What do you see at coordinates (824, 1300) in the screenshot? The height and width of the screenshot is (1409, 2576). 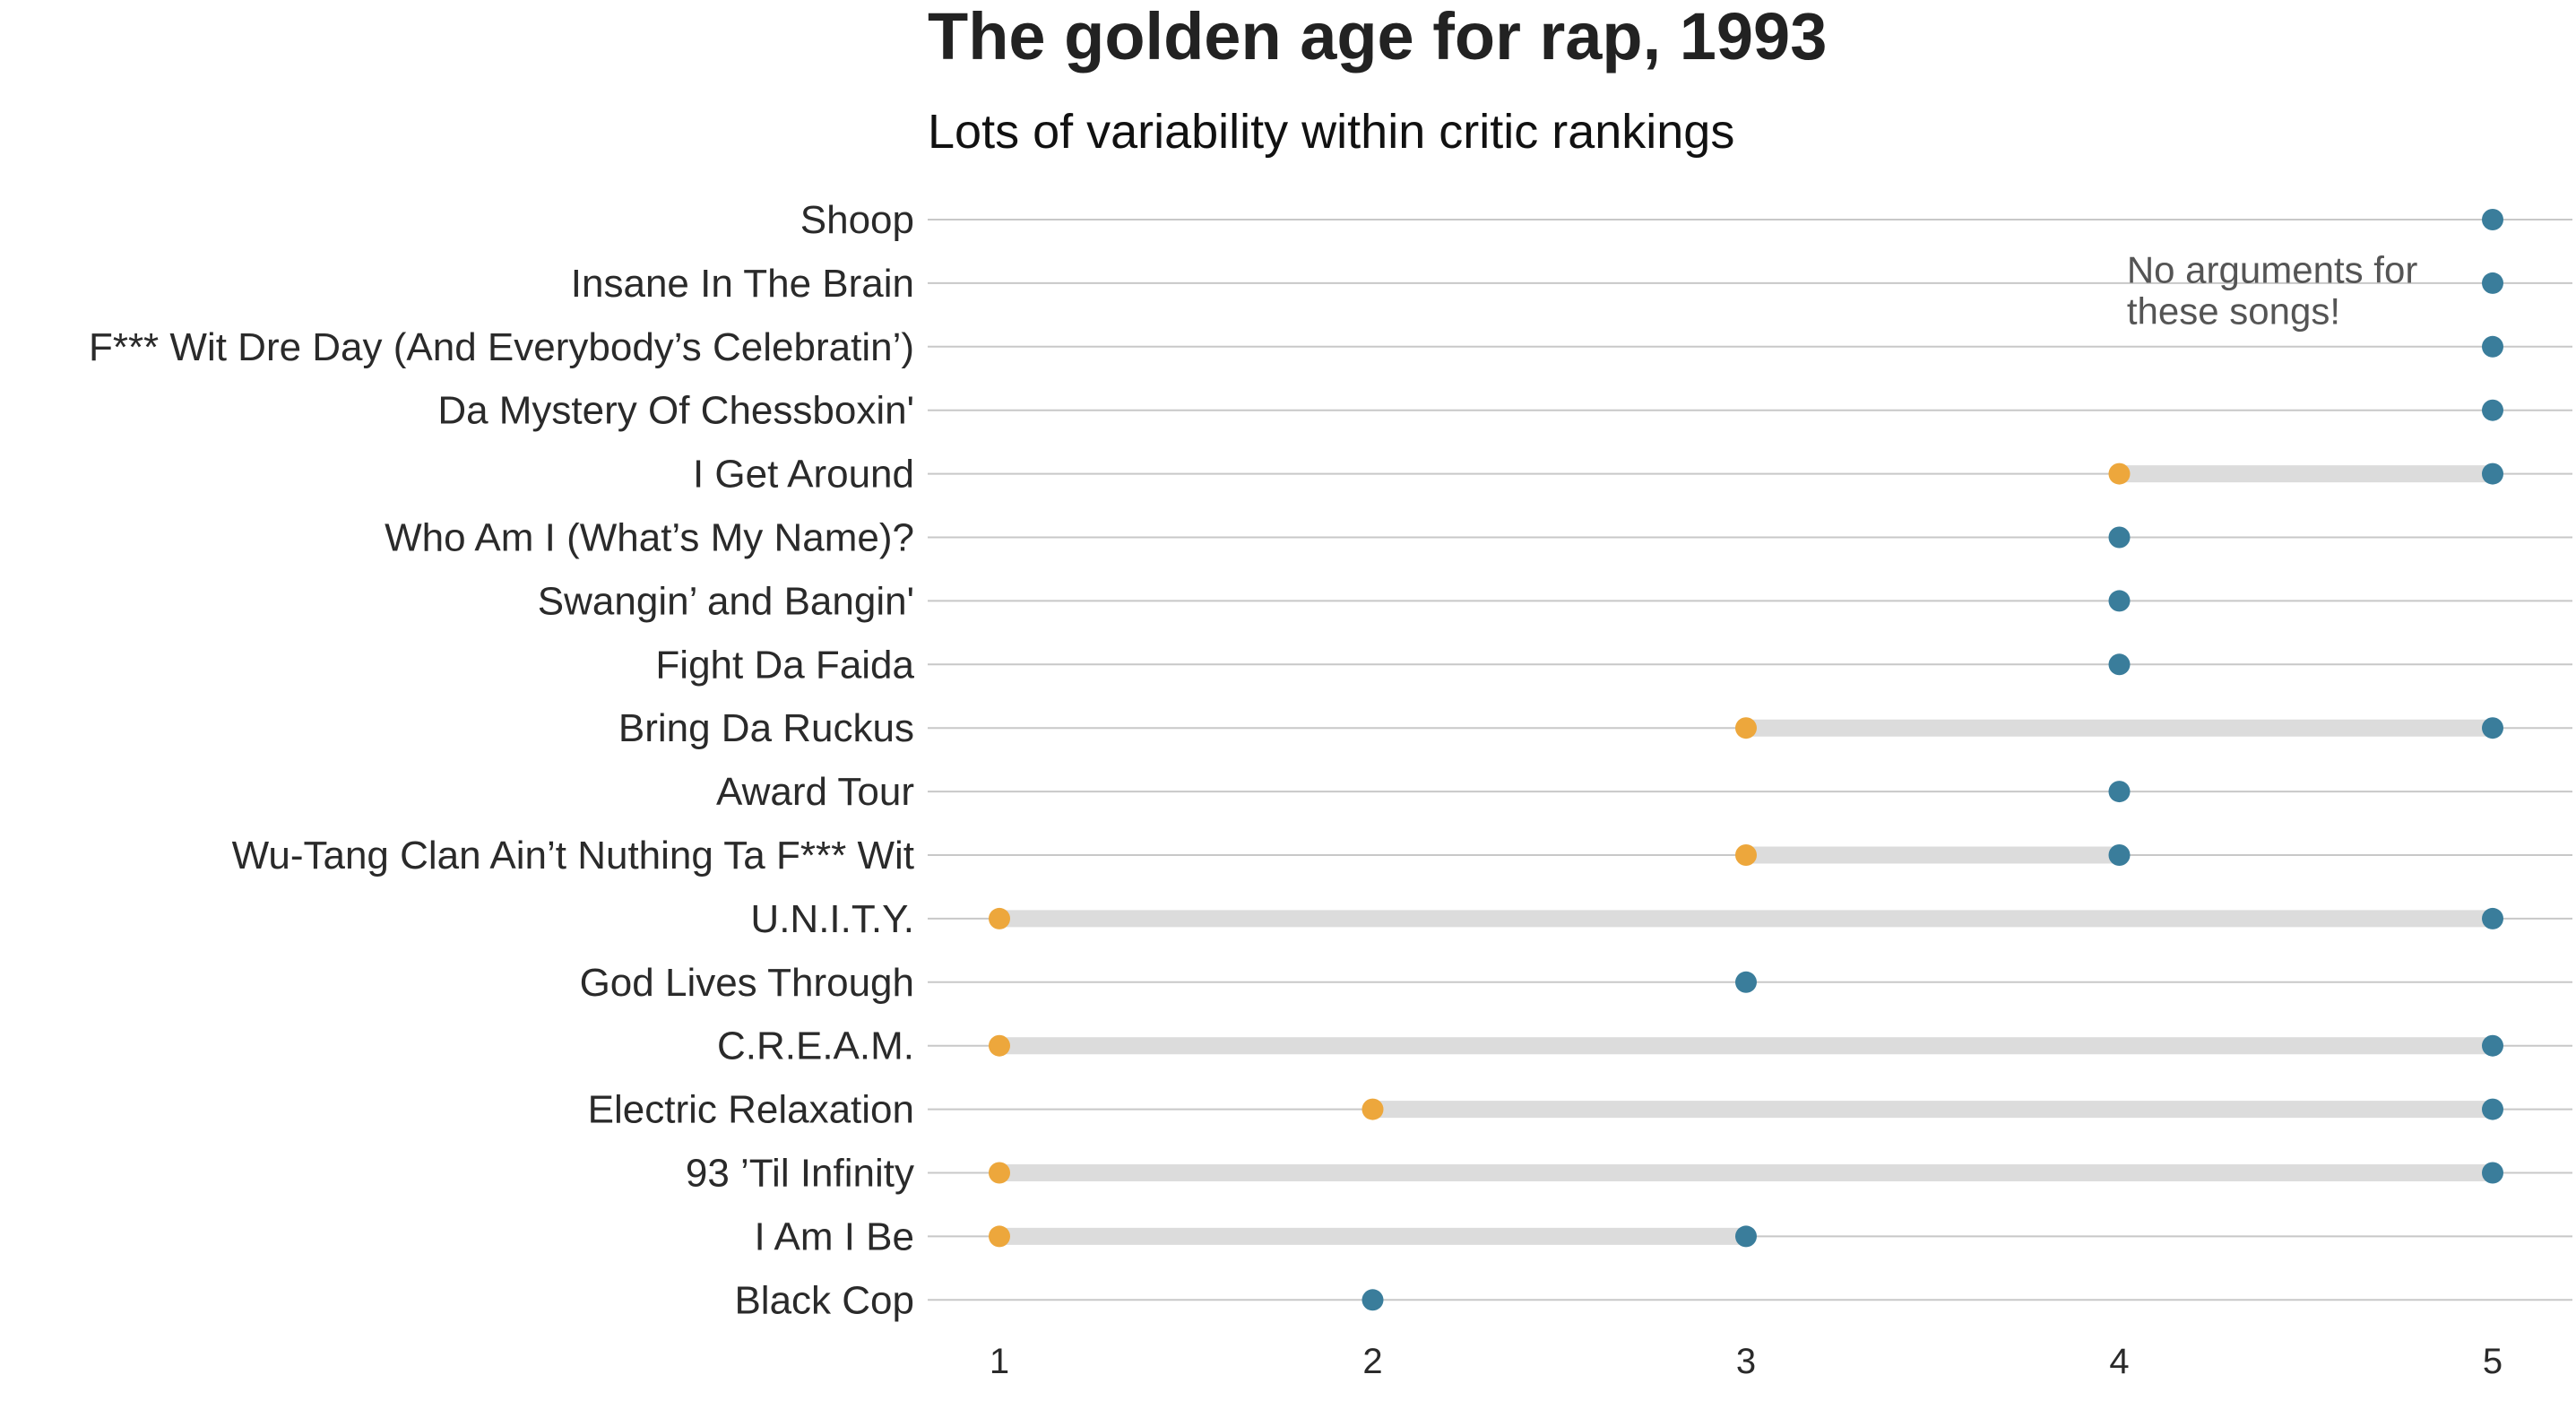 I see `category-label: Black Cop` at bounding box center [824, 1300].